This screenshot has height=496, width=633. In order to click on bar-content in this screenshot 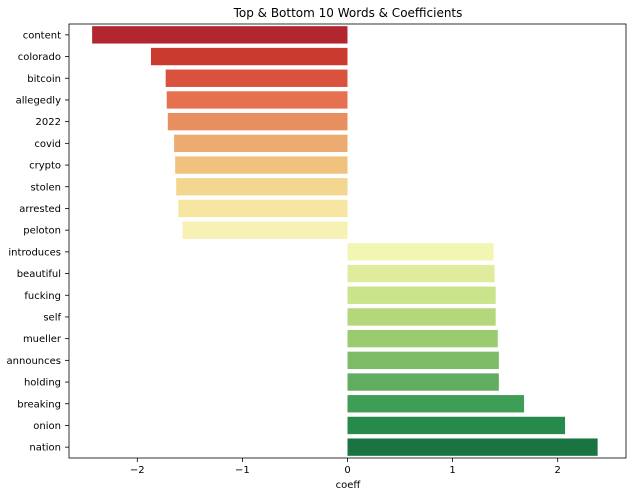, I will do `click(220, 35)`.